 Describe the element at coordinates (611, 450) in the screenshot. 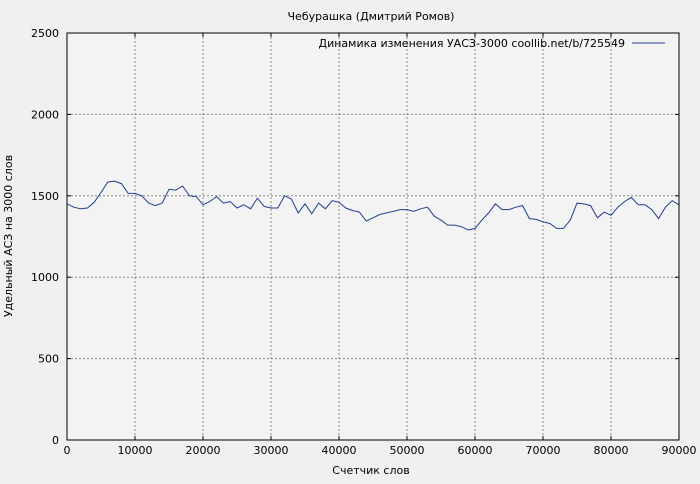

I see `x-tick-label: 80000` at that location.